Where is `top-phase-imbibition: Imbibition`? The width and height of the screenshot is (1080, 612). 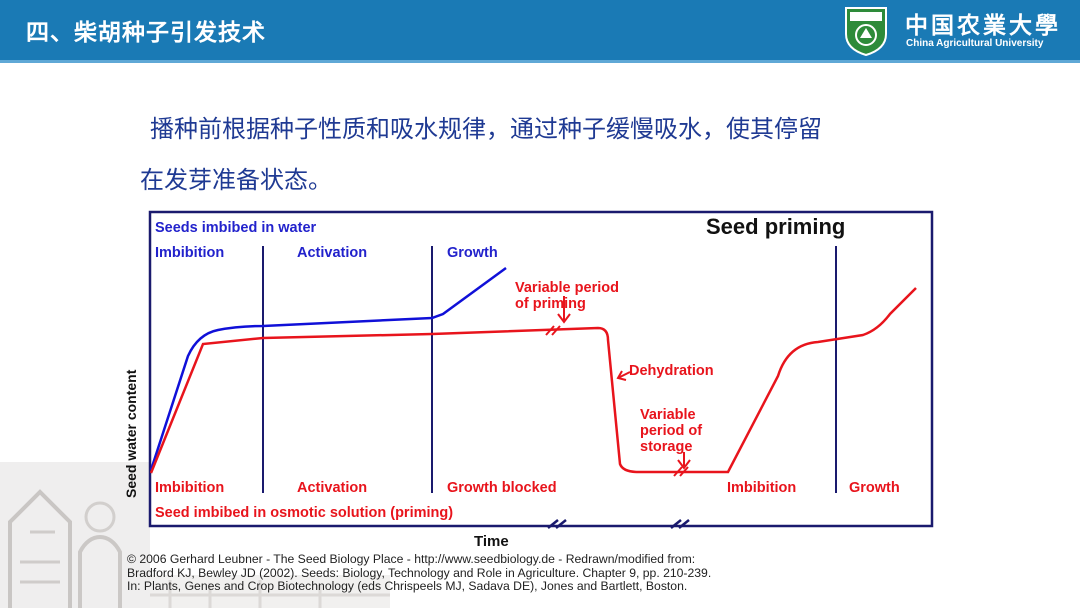
top-phase-imbibition: Imbibition is located at coordinates (189, 253).